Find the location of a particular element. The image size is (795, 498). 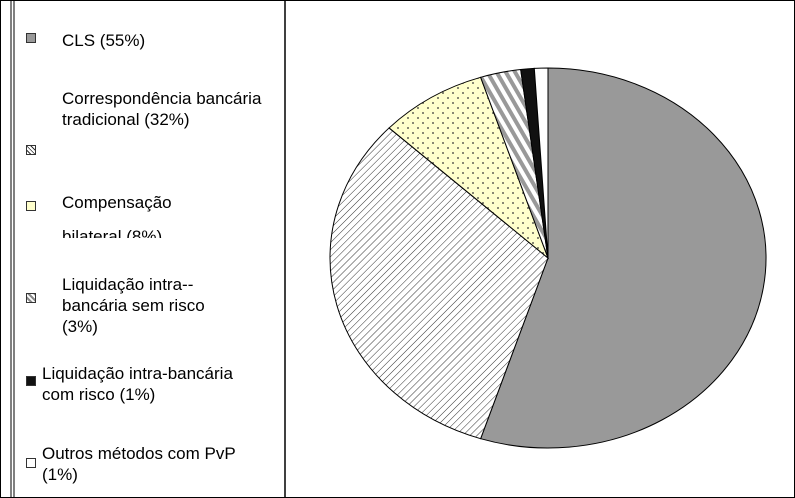

legend-label: Liquidação intra-bancária com risco (1%) is located at coordinates (137, 384).